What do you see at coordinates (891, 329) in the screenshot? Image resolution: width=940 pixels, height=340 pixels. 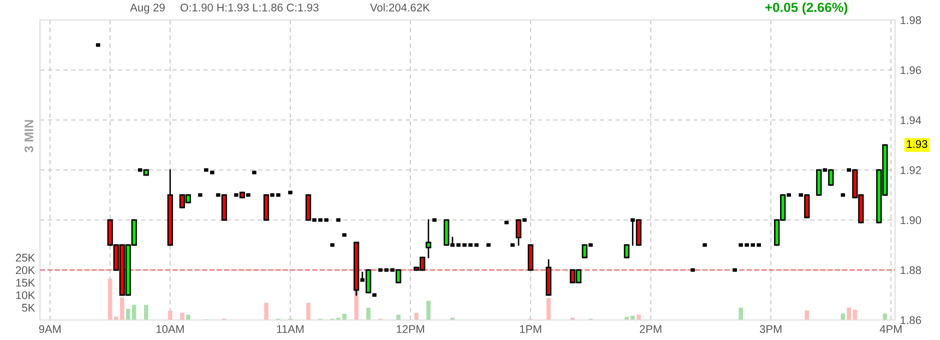 I see `x-tick-label: 4PM` at bounding box center [891, 329].